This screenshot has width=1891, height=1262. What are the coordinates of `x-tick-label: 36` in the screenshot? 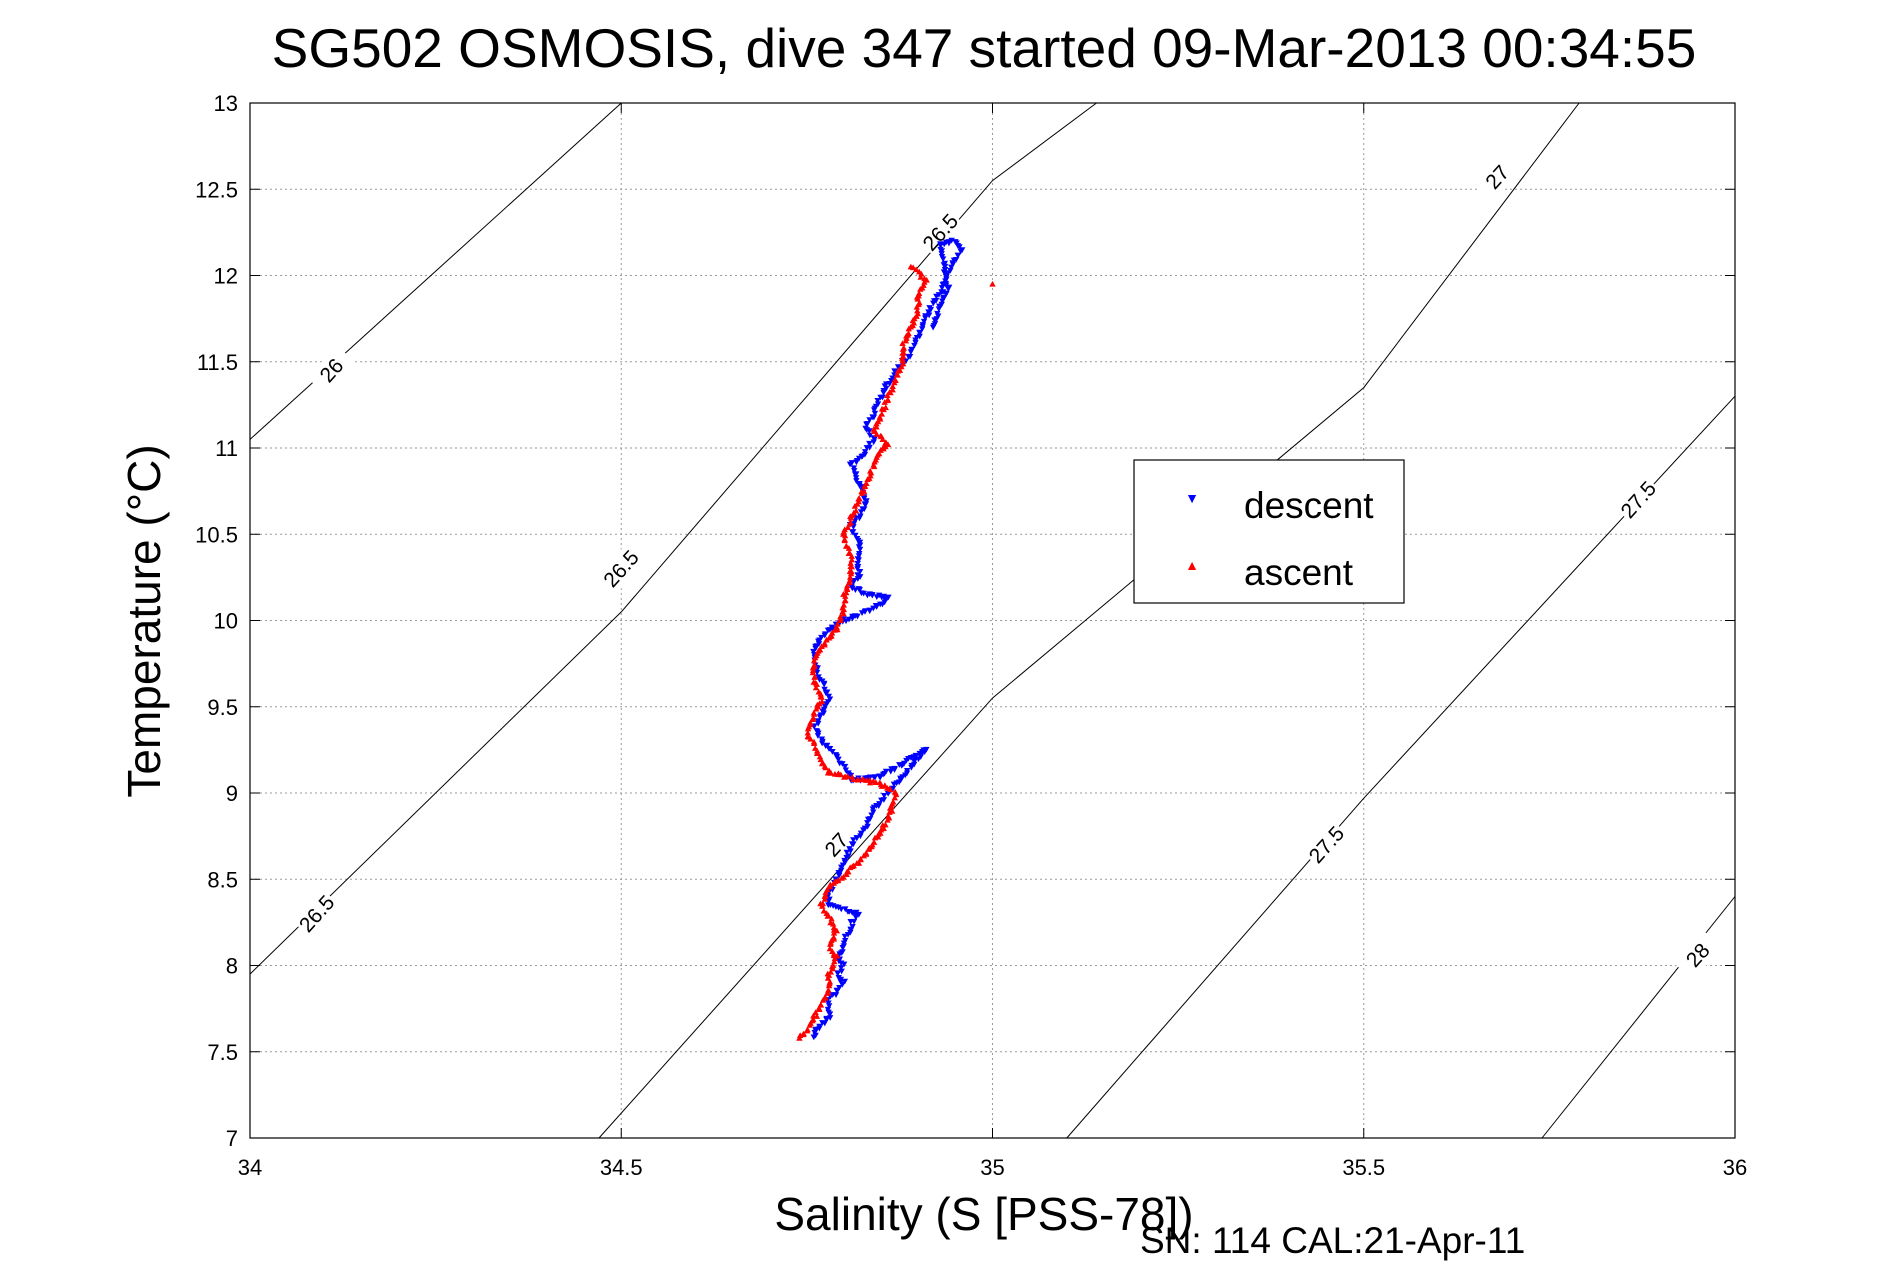 It's located at (1735, 1167).